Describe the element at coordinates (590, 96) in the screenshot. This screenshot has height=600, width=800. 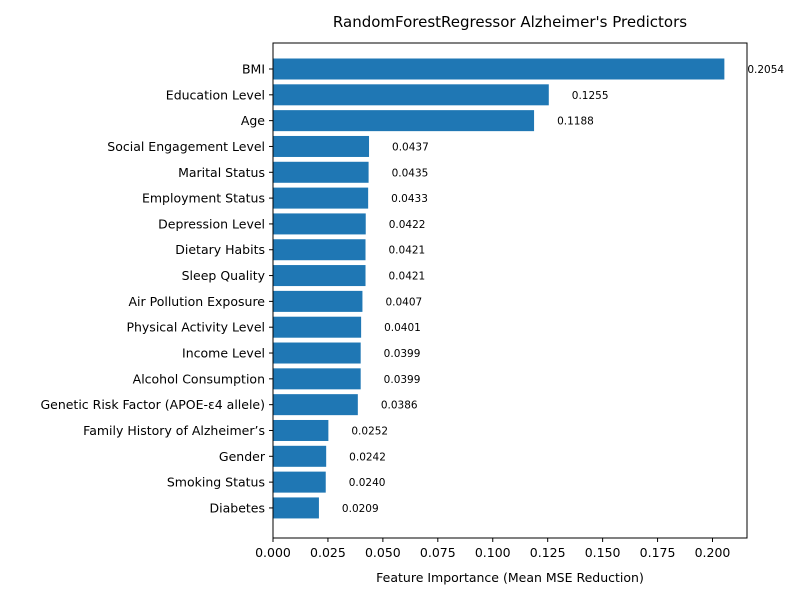
I see `value-label: 0.1255` at that location.